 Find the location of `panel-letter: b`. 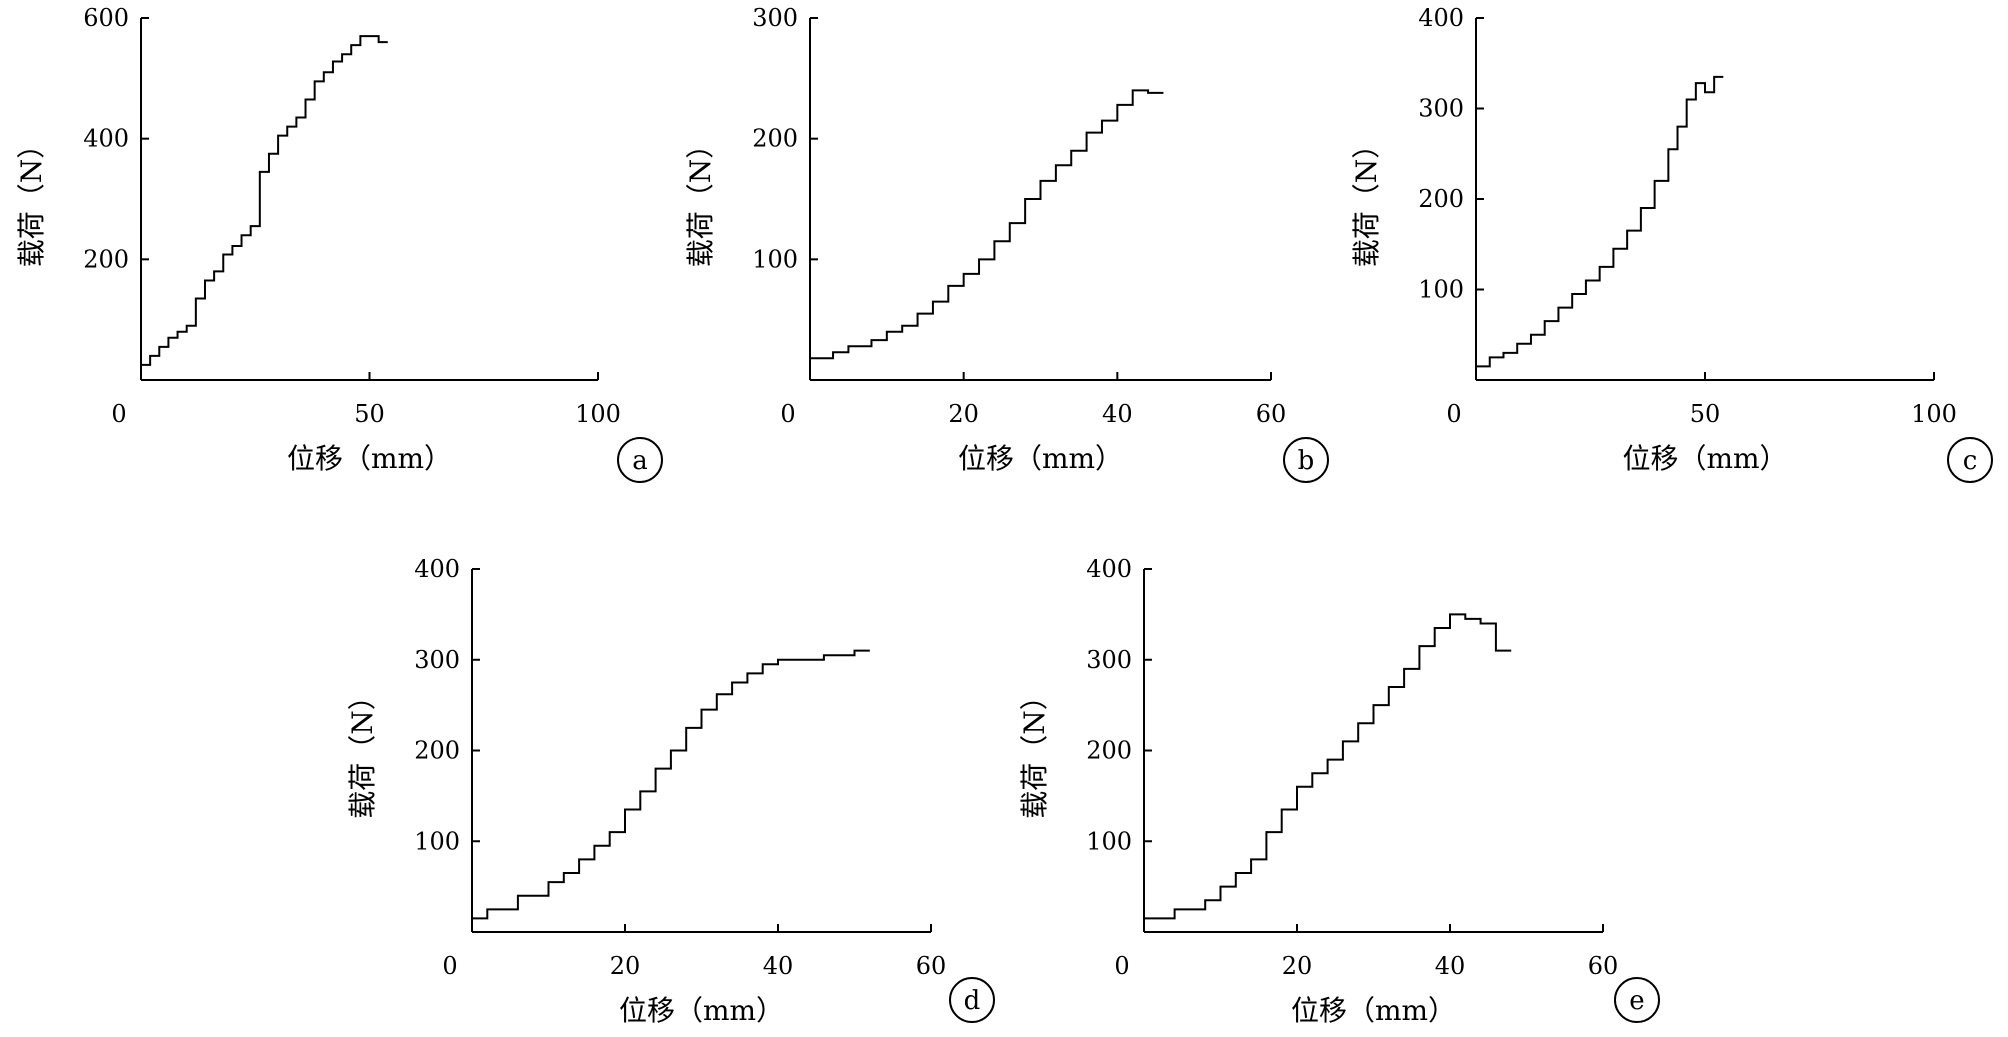

panel-letter: b is located at coordinates (1306, 461).